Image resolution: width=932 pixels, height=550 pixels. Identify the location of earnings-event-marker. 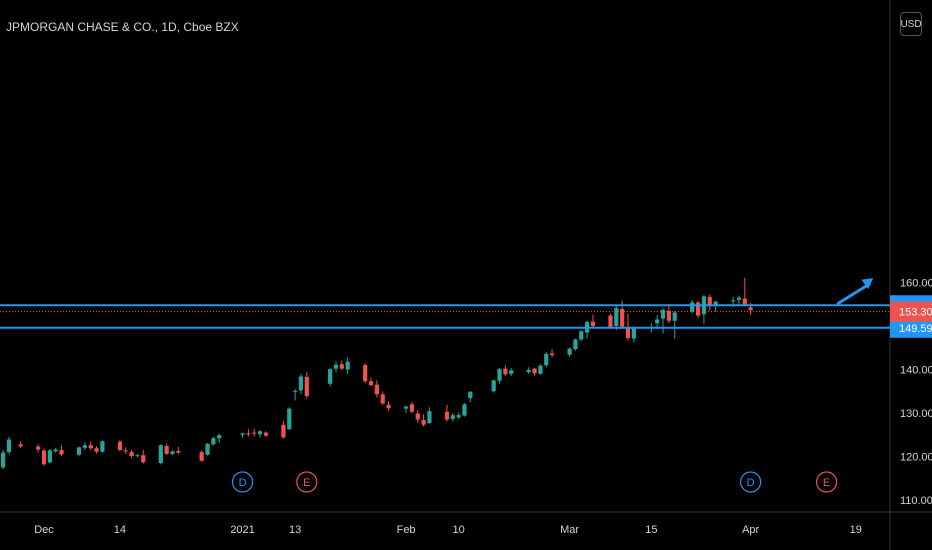
(826, 482).